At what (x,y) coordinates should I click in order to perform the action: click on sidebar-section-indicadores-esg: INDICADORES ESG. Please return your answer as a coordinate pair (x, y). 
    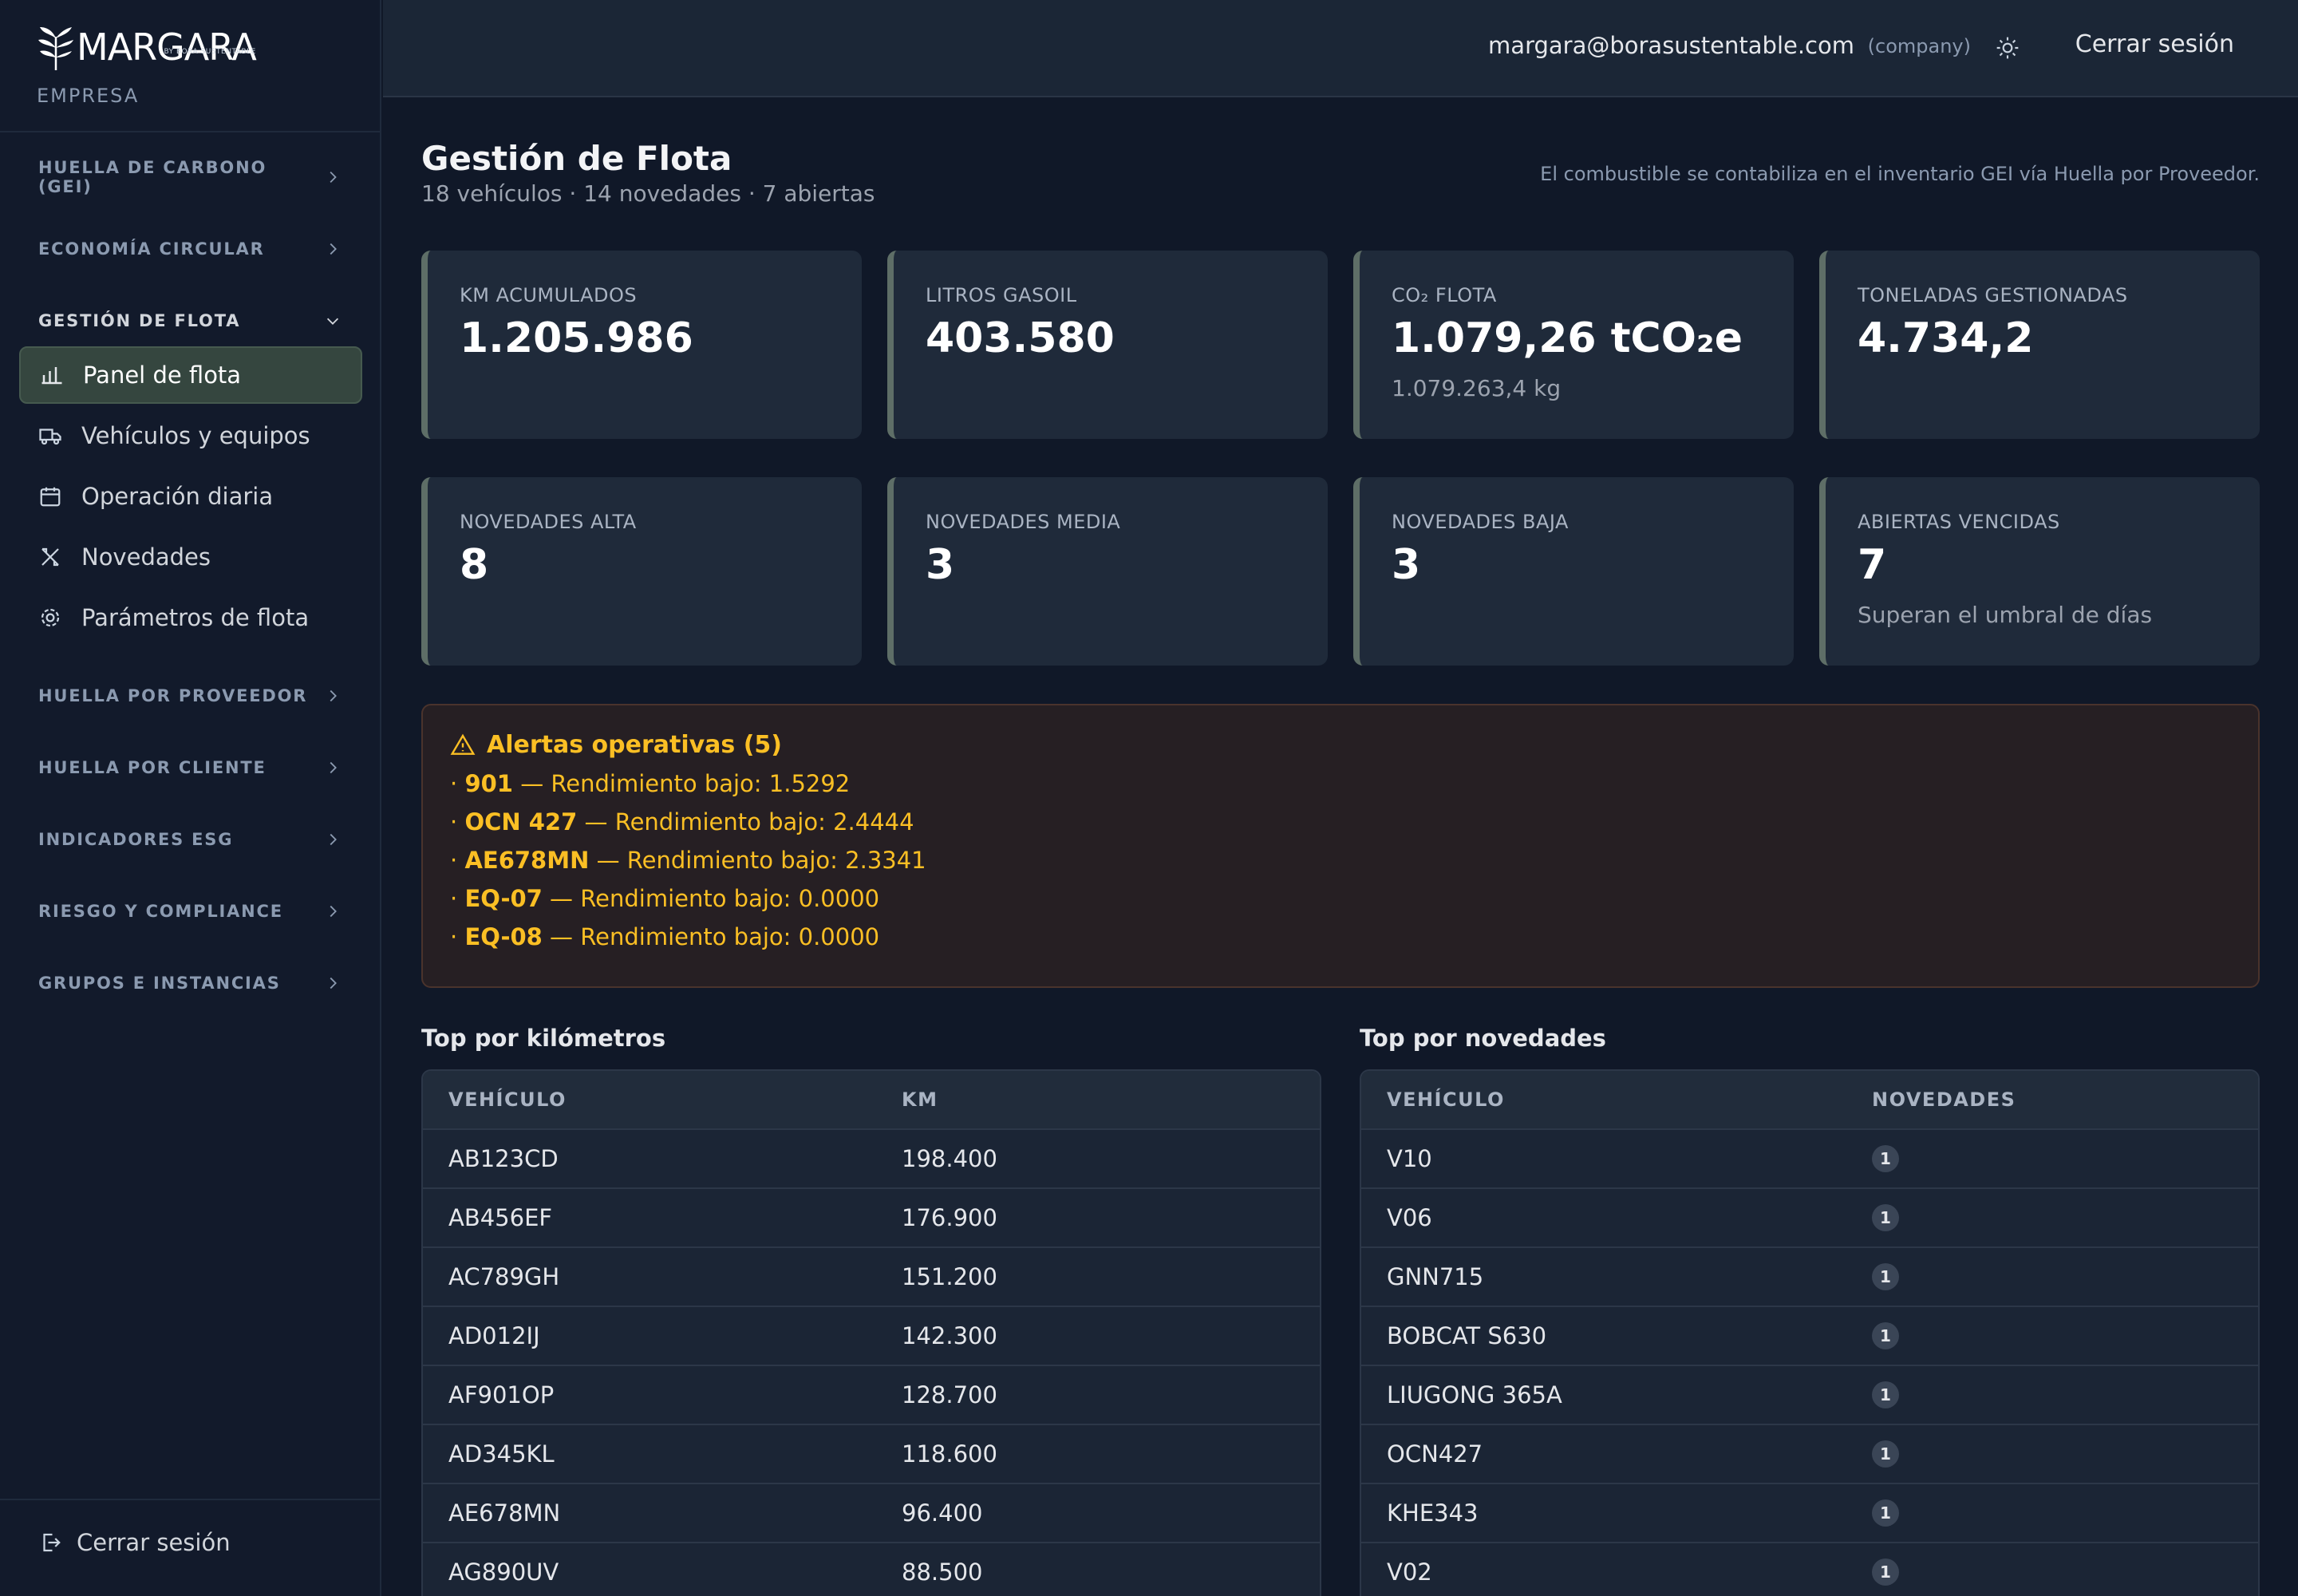
    Looking at the image, I should click on (190, 839).